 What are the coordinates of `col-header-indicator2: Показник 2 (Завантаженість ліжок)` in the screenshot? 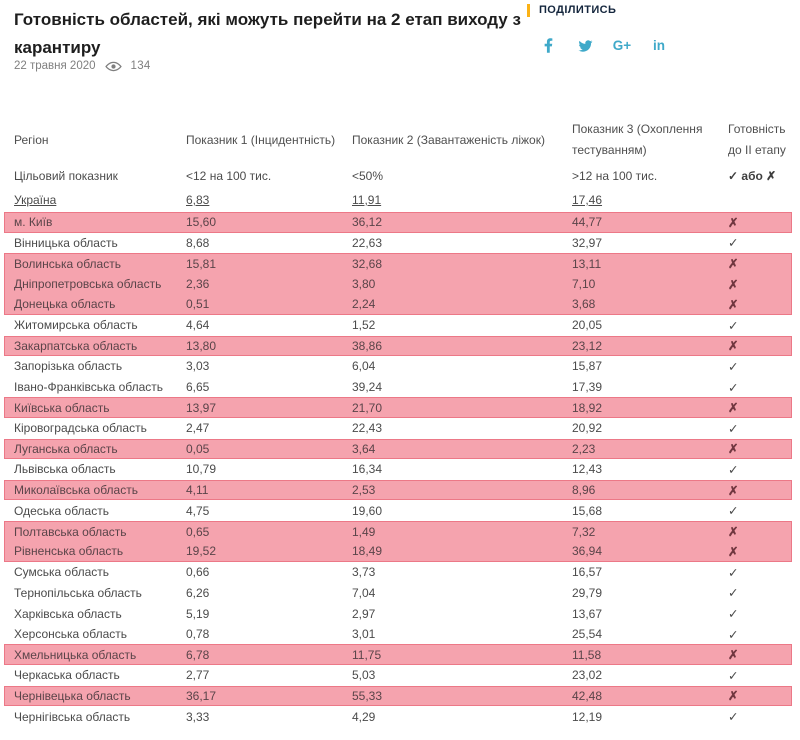 It's located at (448, 139).